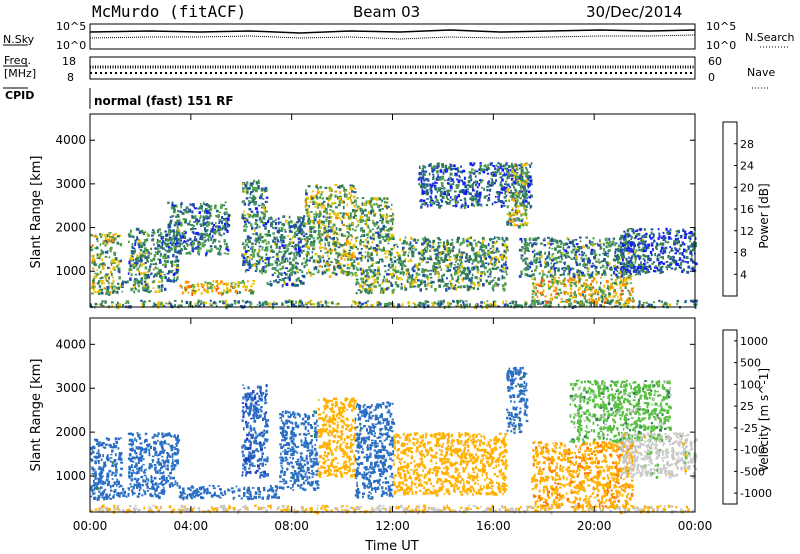 This screenshot has width=800, height=554. I want to click on nave-tick-bottom: 0, so click(711, 77).